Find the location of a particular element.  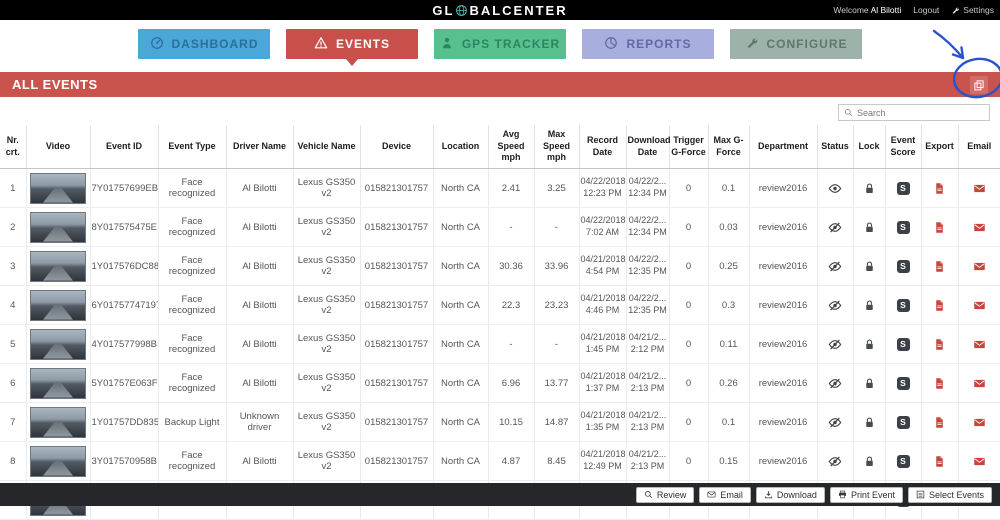

email-cell is located at coordinates (979, 422).